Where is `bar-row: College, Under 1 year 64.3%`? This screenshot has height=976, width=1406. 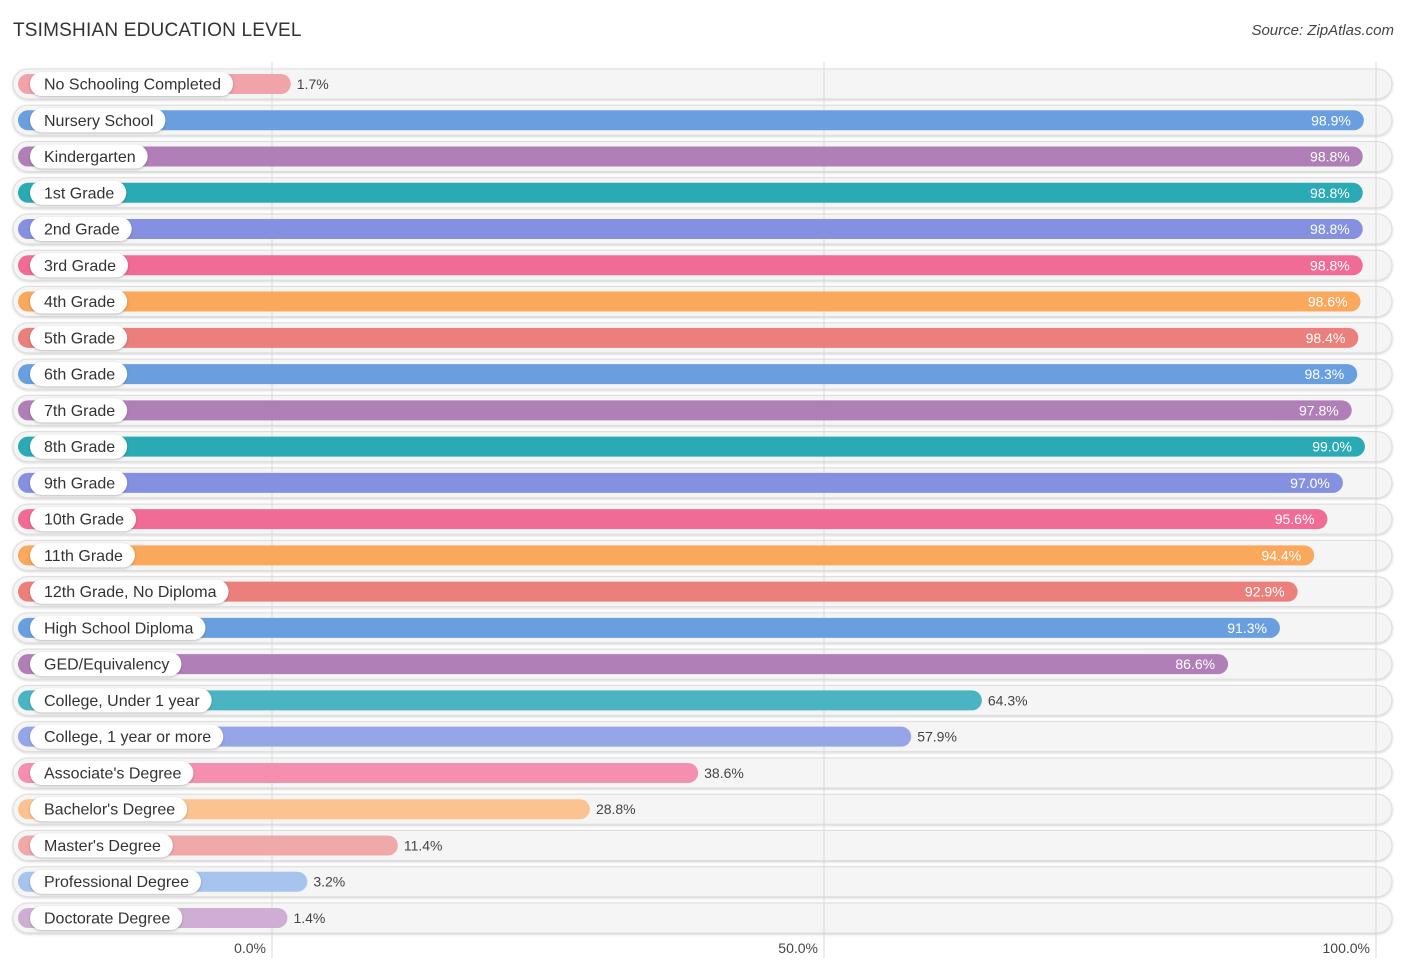
bar-row: College, Under 1 year 64.3% is located at coordinates (523, 700).